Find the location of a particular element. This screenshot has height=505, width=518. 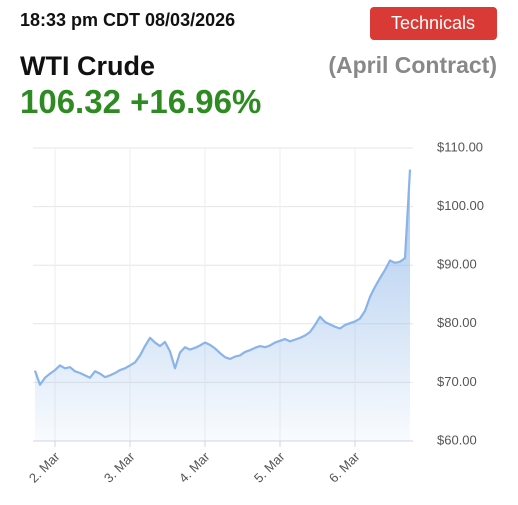

y-tick-label: $70.00 is located at coordinates (457, 381).